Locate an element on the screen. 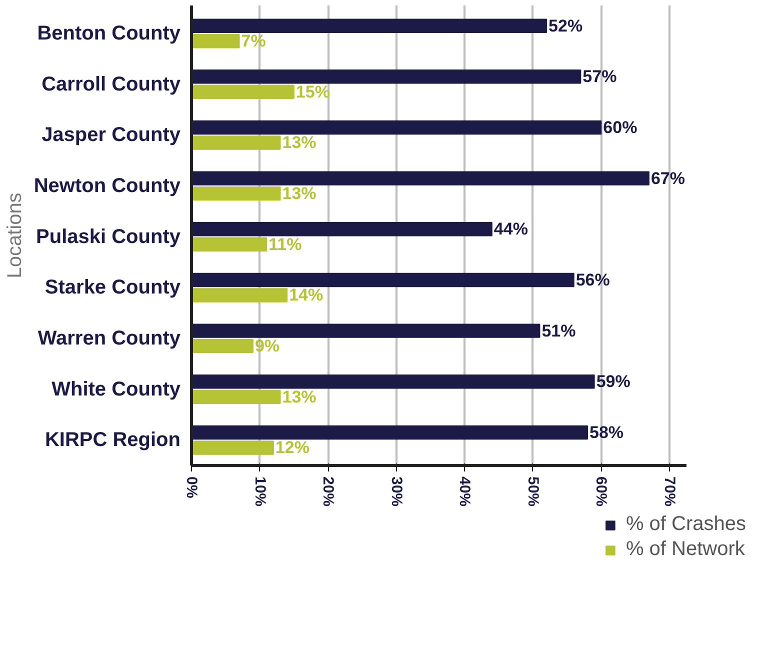  x-tick-label: 20% is located at coordinates (328, 491).